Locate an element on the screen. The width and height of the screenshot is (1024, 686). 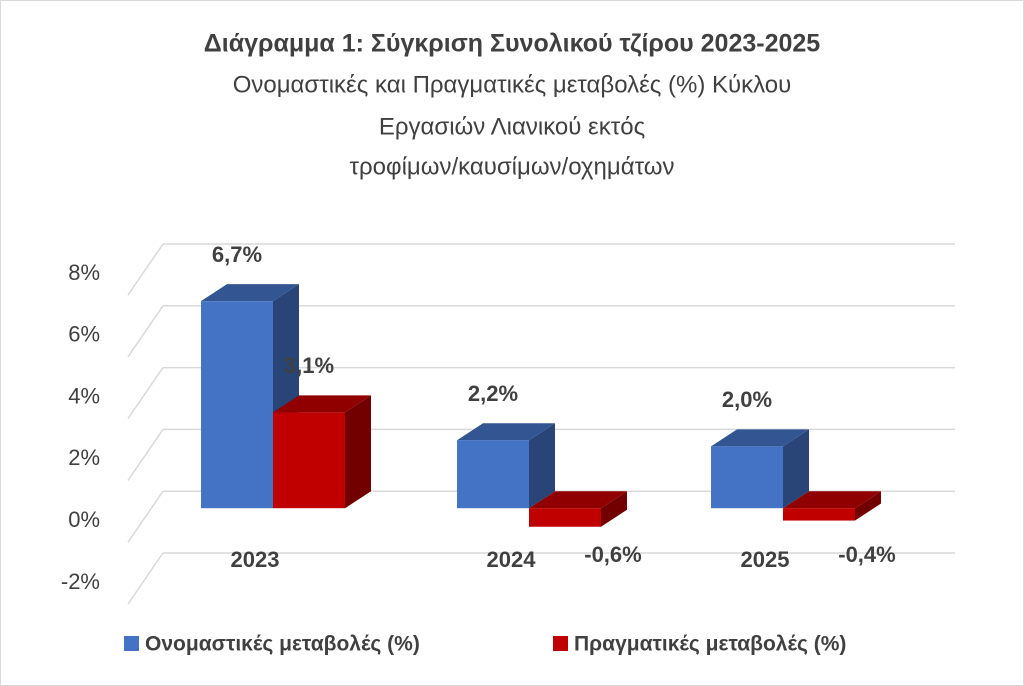
data-label: -0,4% is located at coordinates (866, 554).